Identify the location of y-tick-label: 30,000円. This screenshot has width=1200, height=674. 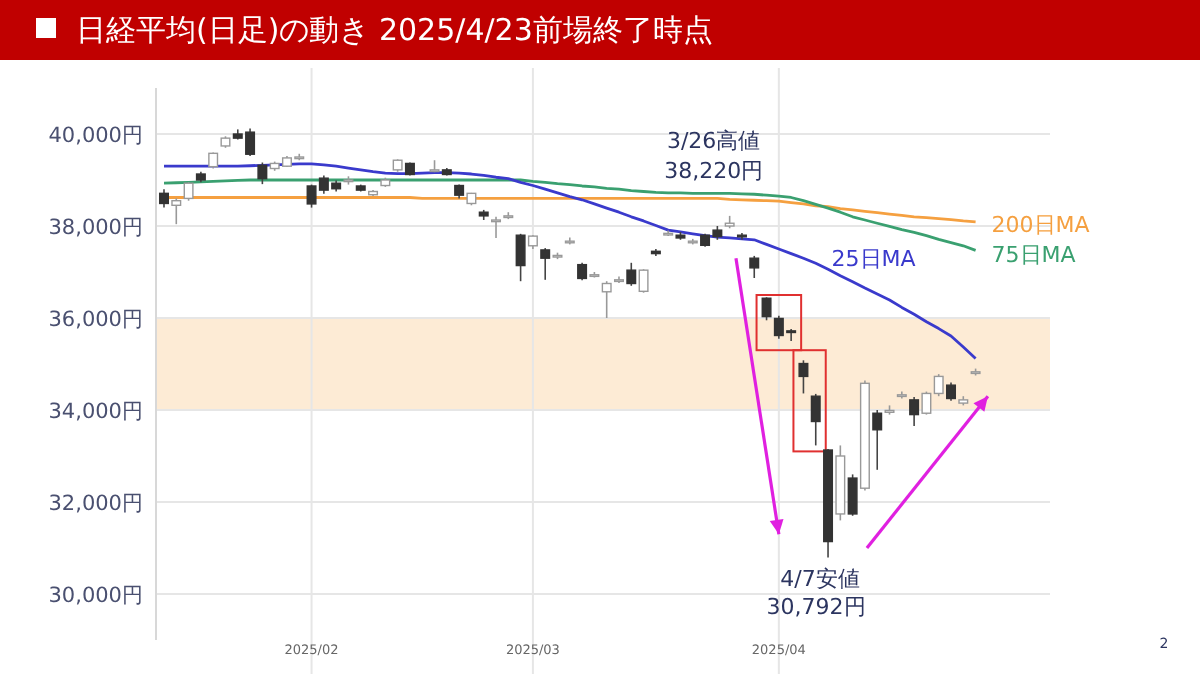
(96, 596).